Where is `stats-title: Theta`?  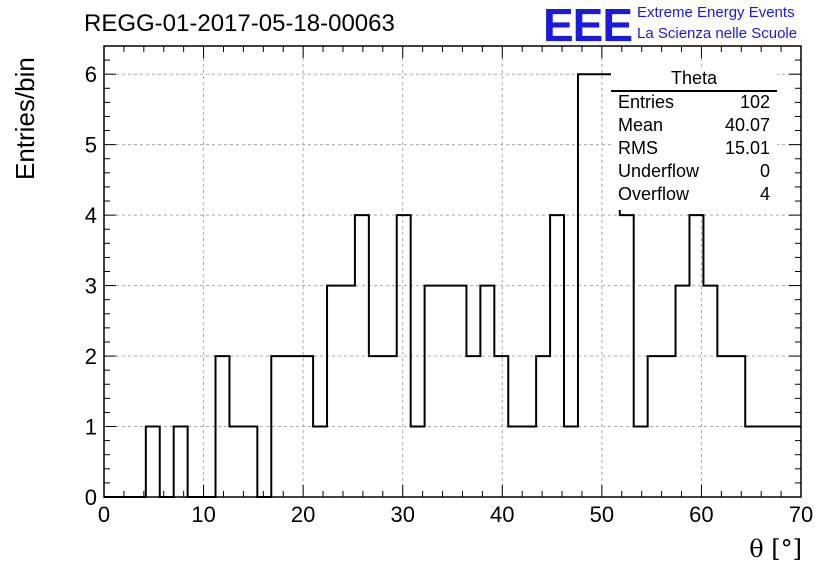 stats-title: Theta is located at coordinates (694, 78).